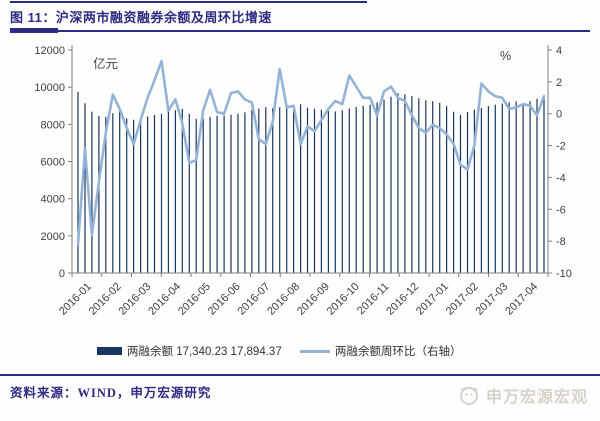 The width and height of the screenshot is (600, 421). I want to click on watermark-text: 申万宏源宏观, so click(536, 397).